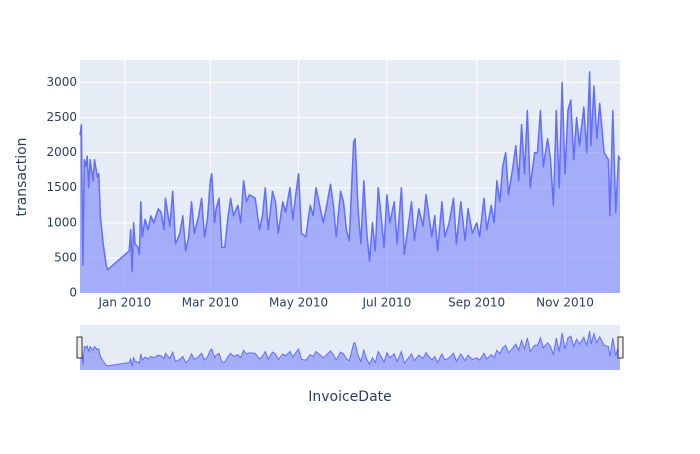  What do you see at coordinates (298, 303) in the screenshot?
I see `x-tick-label: May 2010` at bounding box center [298, 303].